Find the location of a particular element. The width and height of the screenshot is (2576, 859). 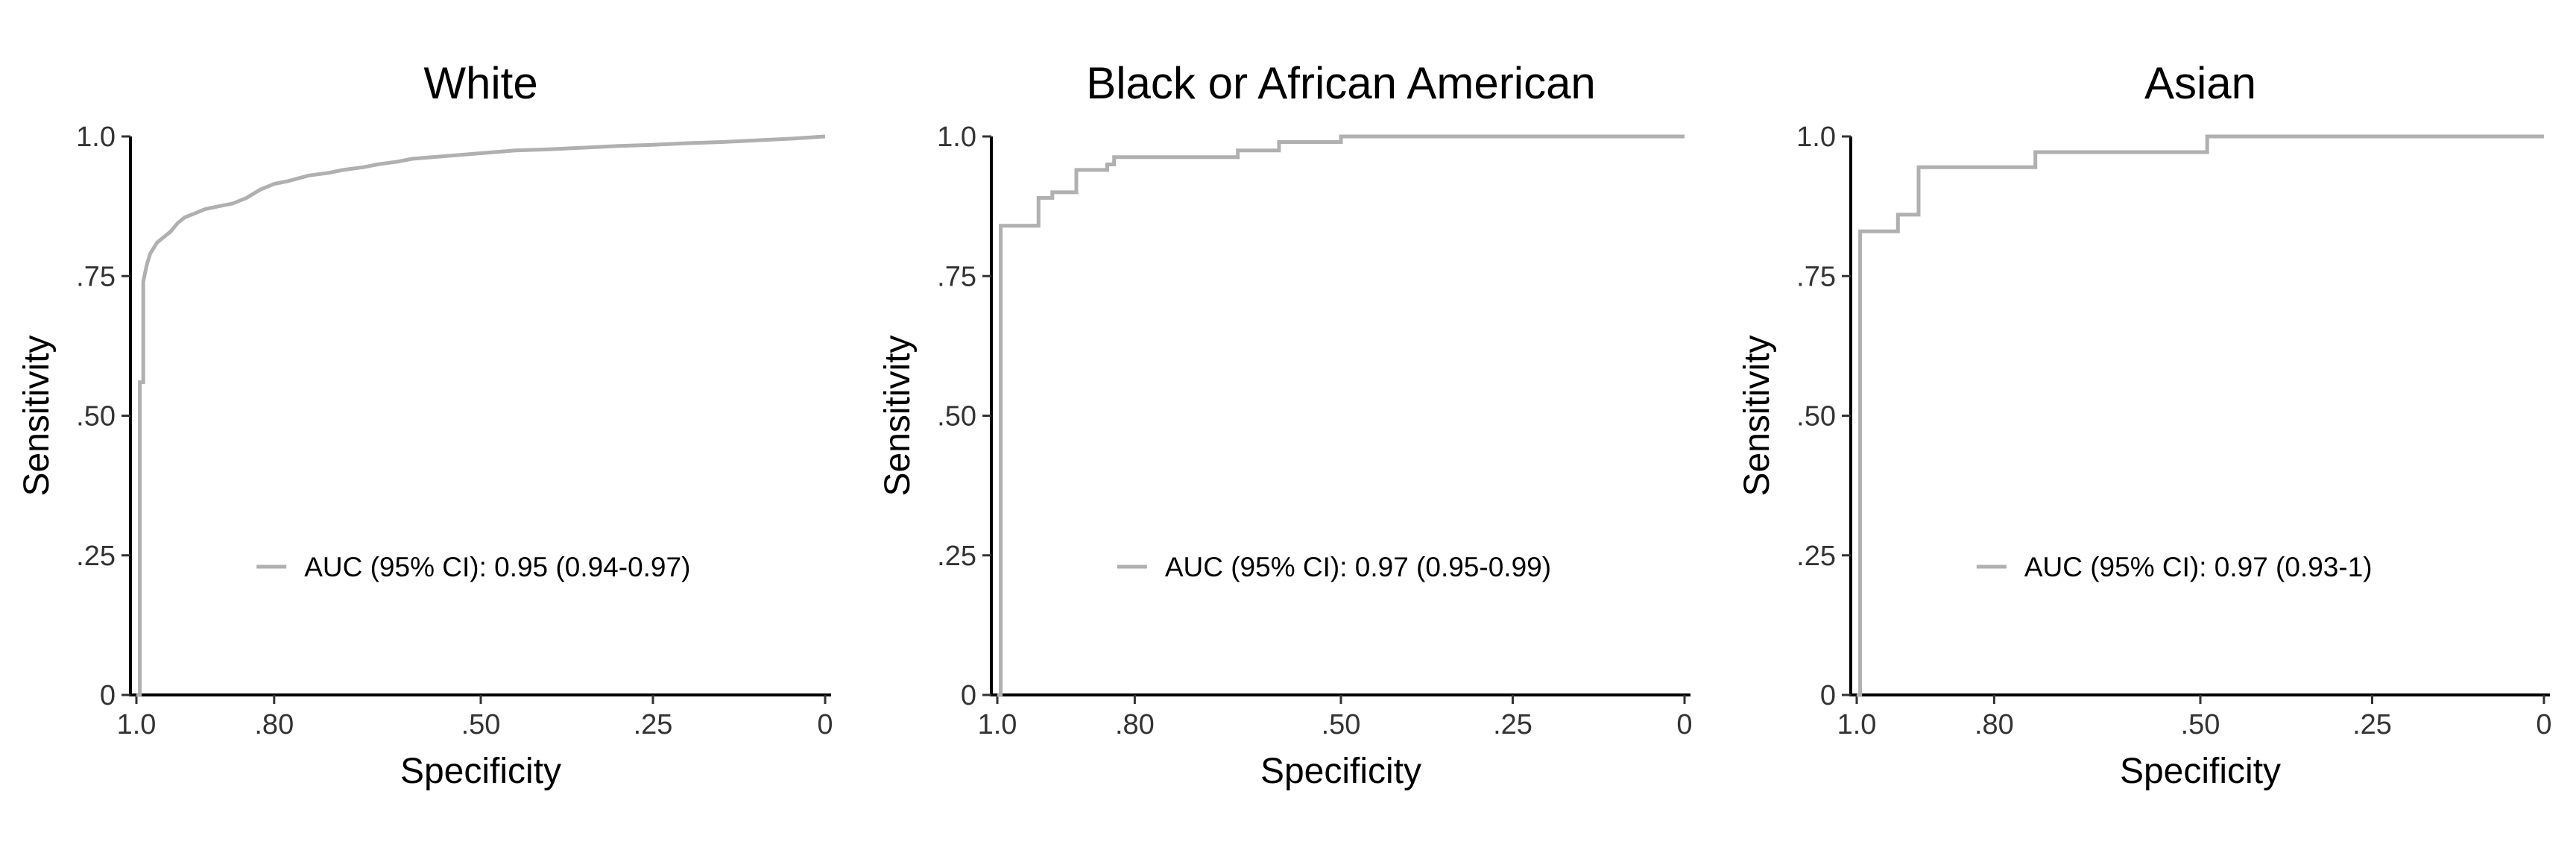

legend-label: AUC (95% CI): 0.95 (0.94-0.97) is located at coordinates (497, 567).